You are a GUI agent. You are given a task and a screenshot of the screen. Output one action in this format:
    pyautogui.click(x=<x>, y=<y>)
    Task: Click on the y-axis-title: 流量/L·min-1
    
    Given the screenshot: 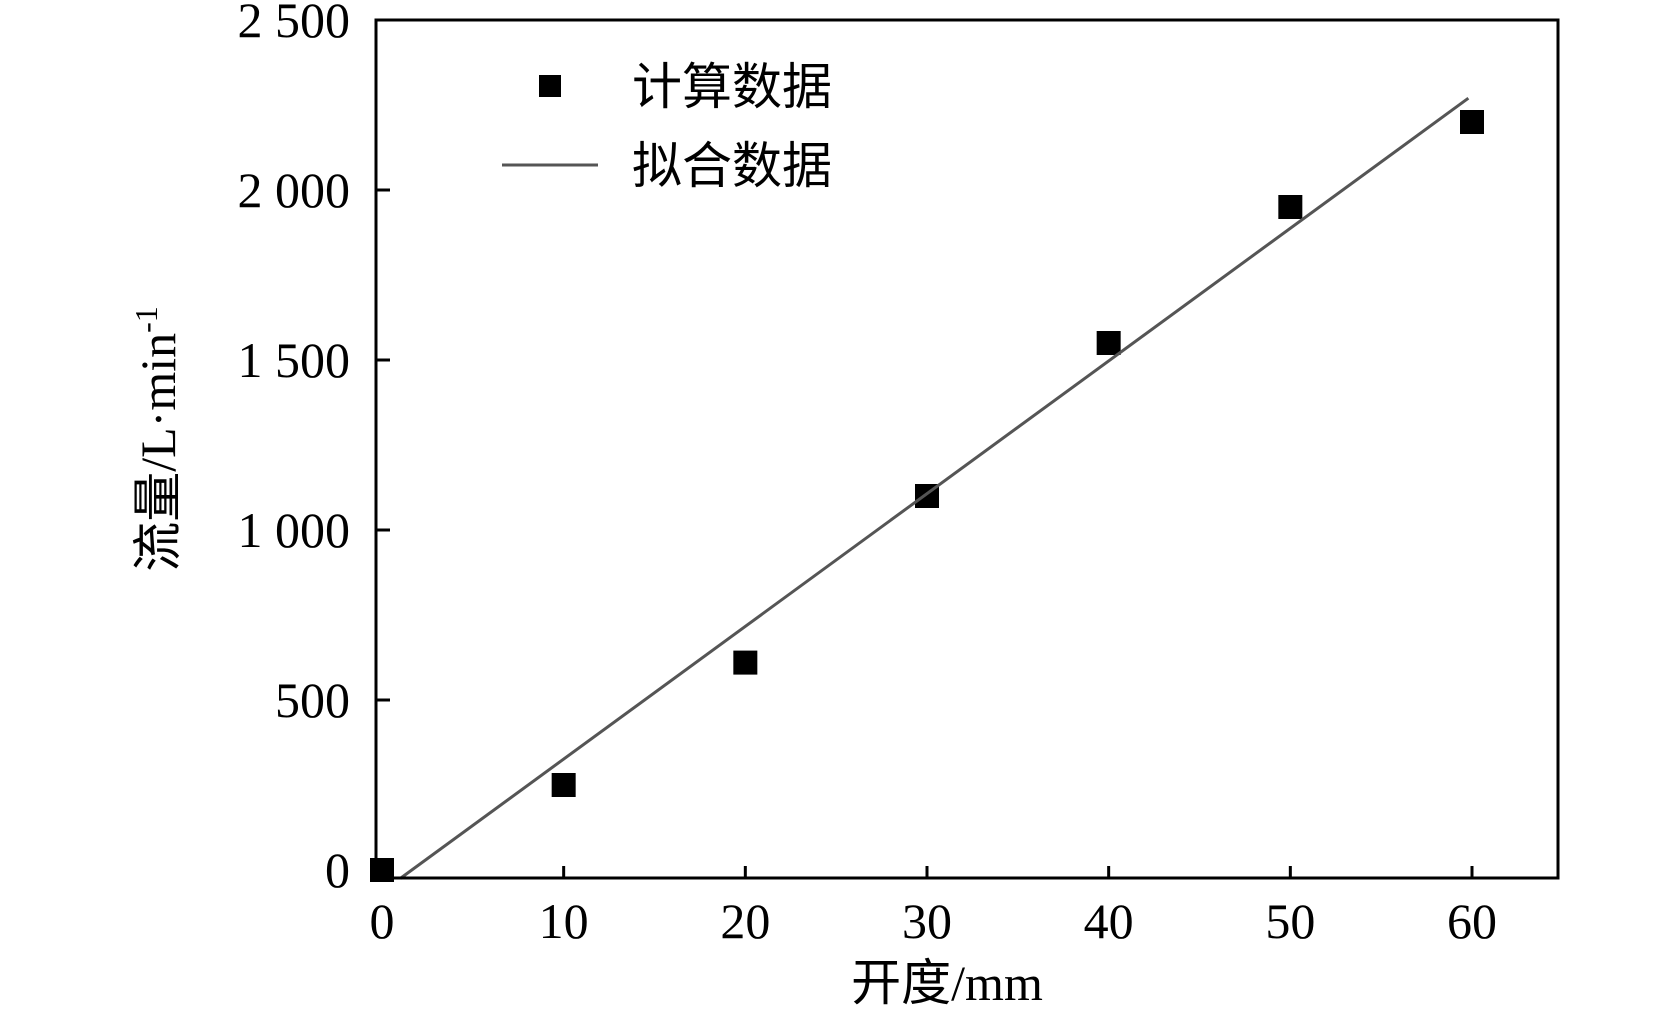 What is the action you would take?
    pyautogui.click(x=157, y=439)
    